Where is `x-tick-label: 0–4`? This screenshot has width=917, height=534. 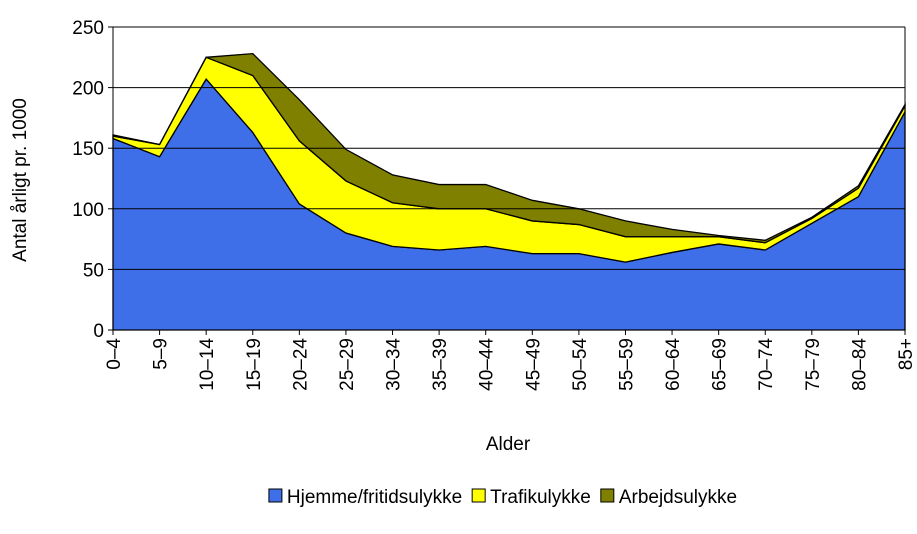 x-tick-label: 0–4 is located at coordinates (114, 354).